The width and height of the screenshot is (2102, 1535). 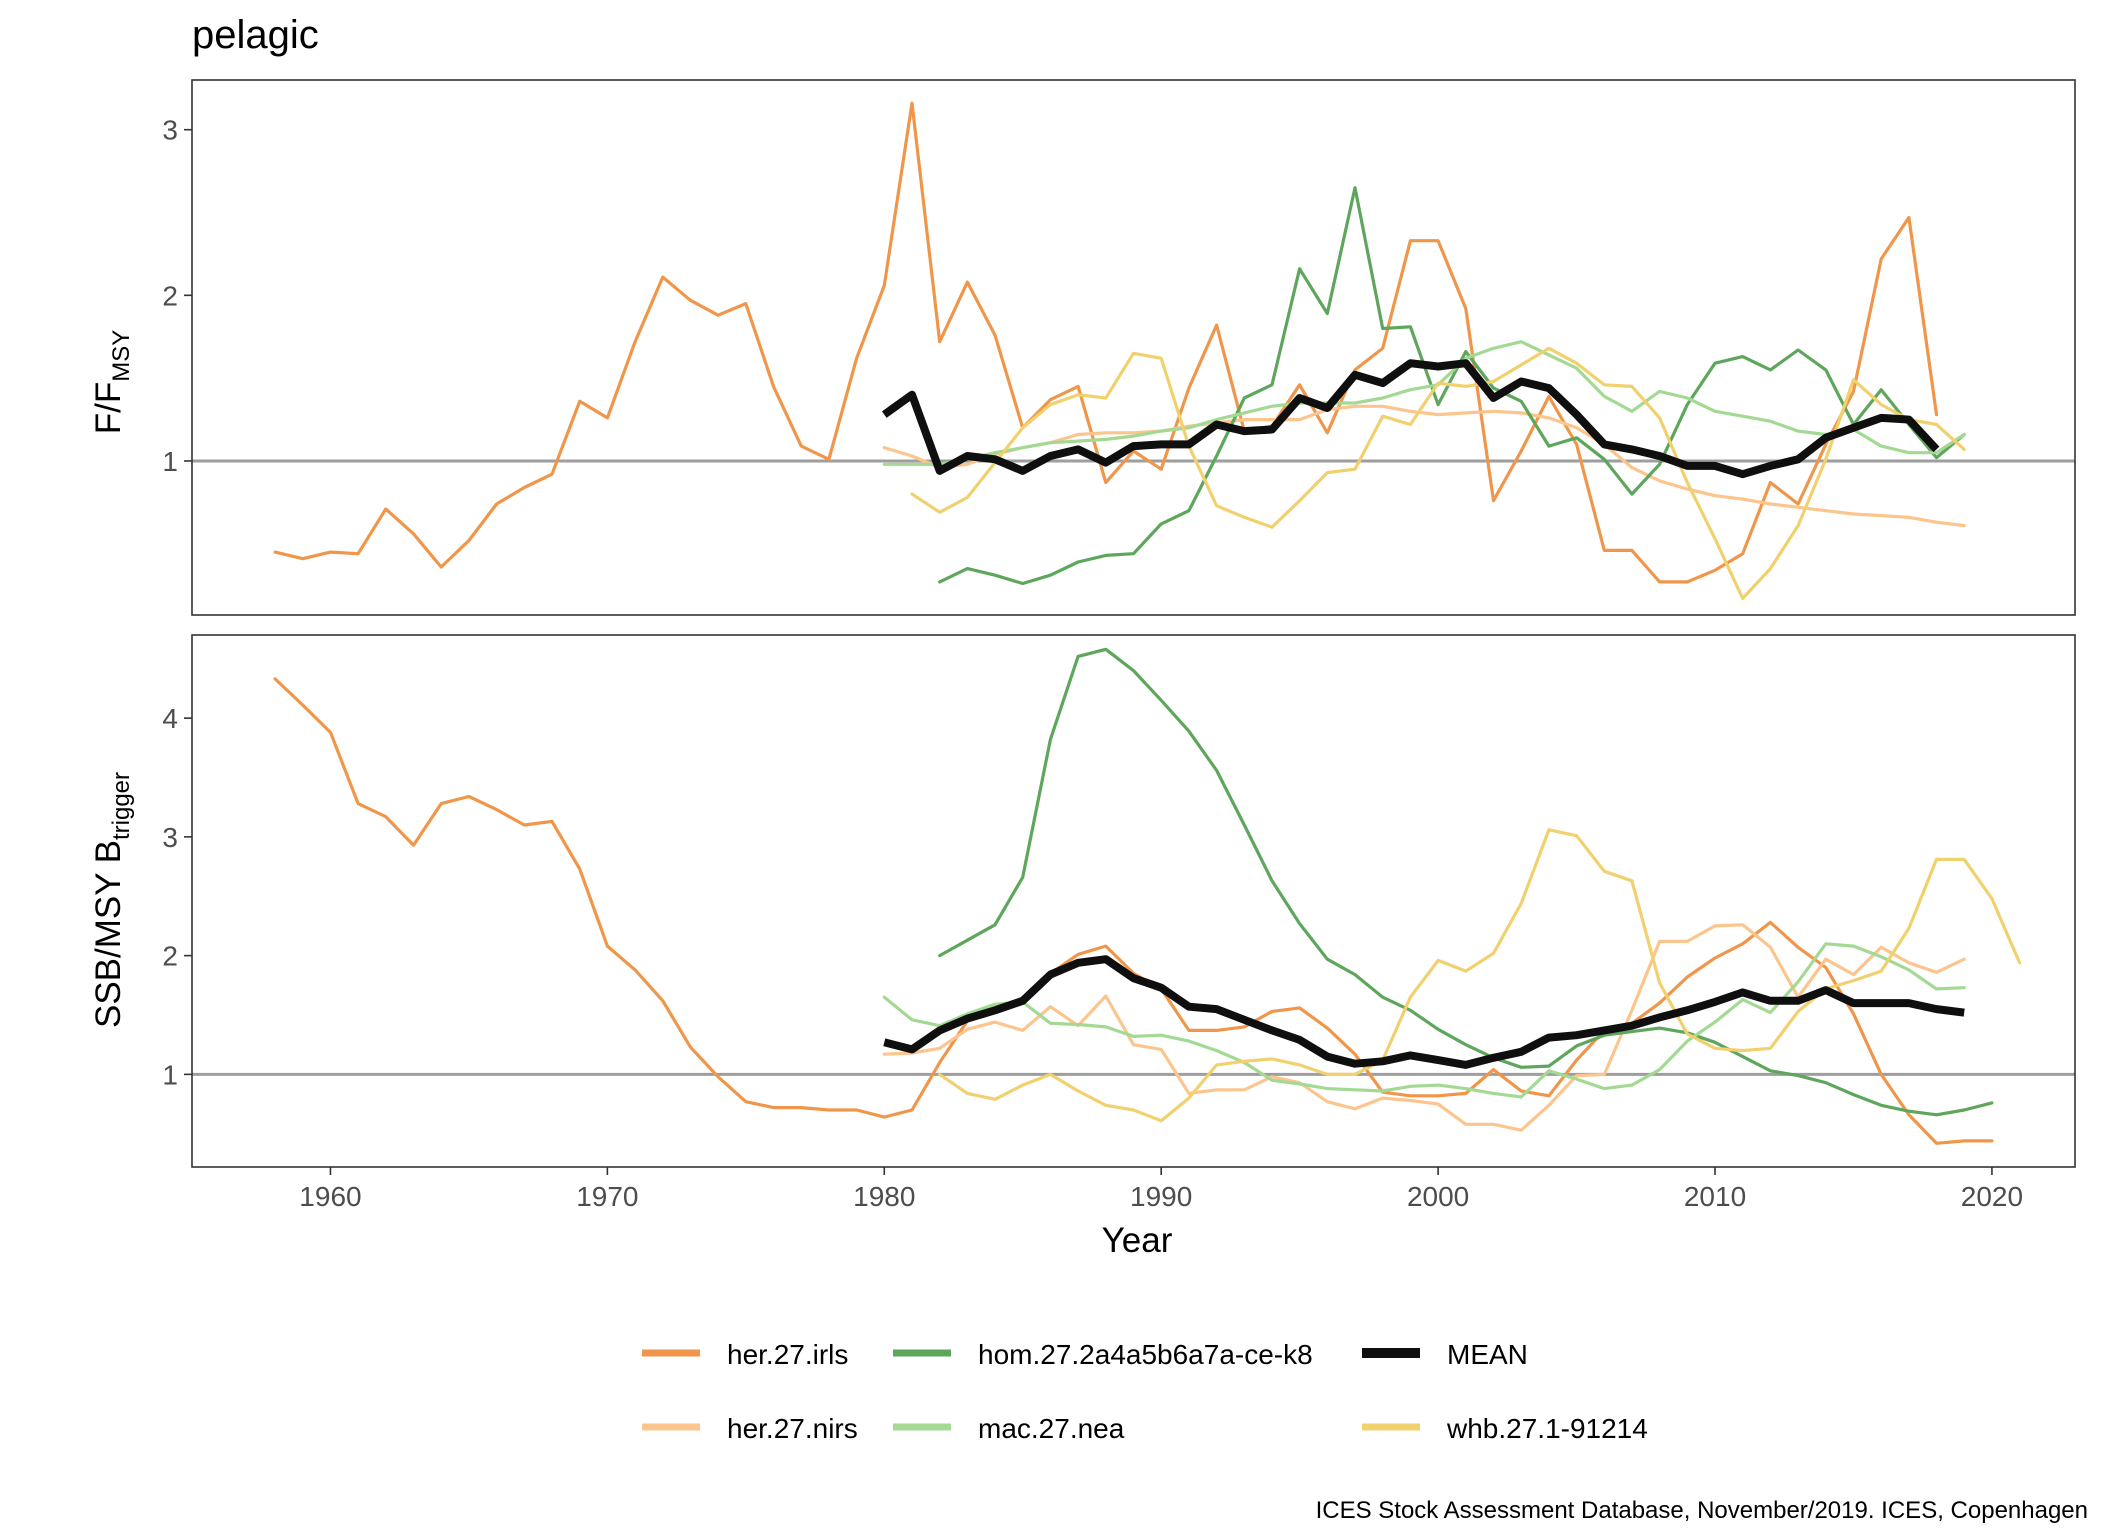 What do you see at coordinates (1145, 1354) in the screenshot?
I see `legend-label: hom.27.2a4a5b6a7a-ce-k8` at bounding box center [1145, 1354].